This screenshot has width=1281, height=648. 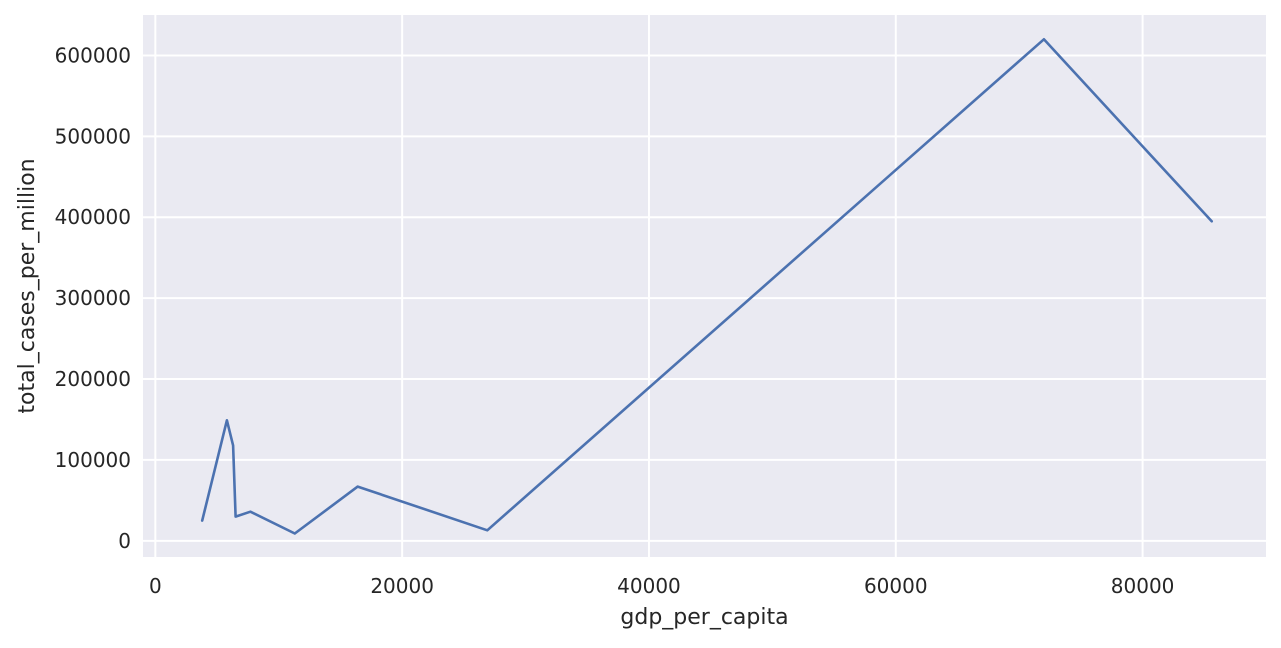 What do you see at coordinates (93, 298) in the screenshot?
I see `y-tick-label: 300000` at bounding box center [93, 298].